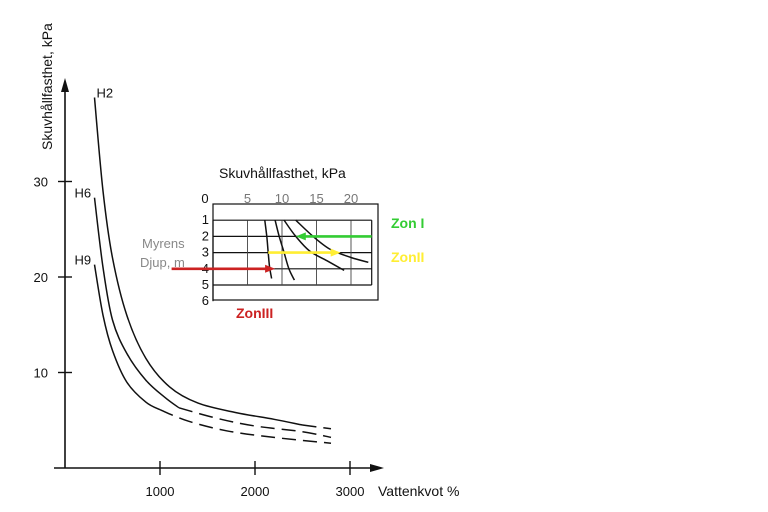  I want to click on inset-x-tick-label: 20, so click(351, 198).